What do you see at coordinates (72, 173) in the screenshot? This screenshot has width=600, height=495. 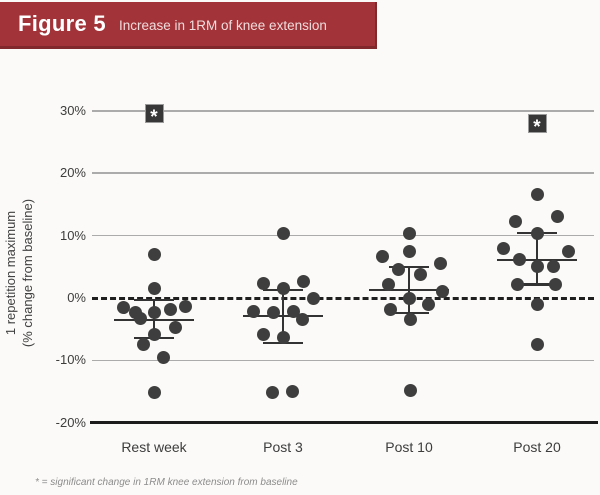 I see `y-tick-label: 20%` at bounding box center [72, 173].